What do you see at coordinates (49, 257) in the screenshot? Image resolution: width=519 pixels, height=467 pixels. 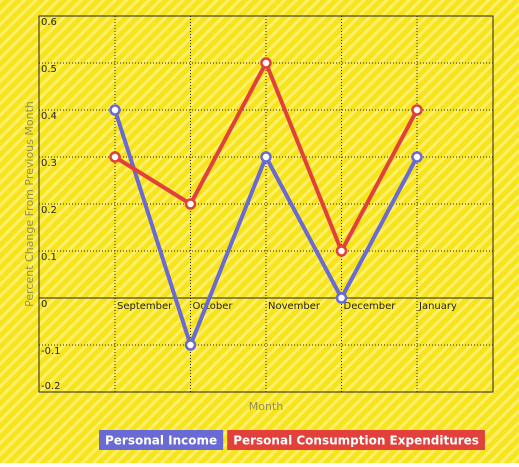 I see `y-tick-label: 0.1` at bounding box center [49, 257].